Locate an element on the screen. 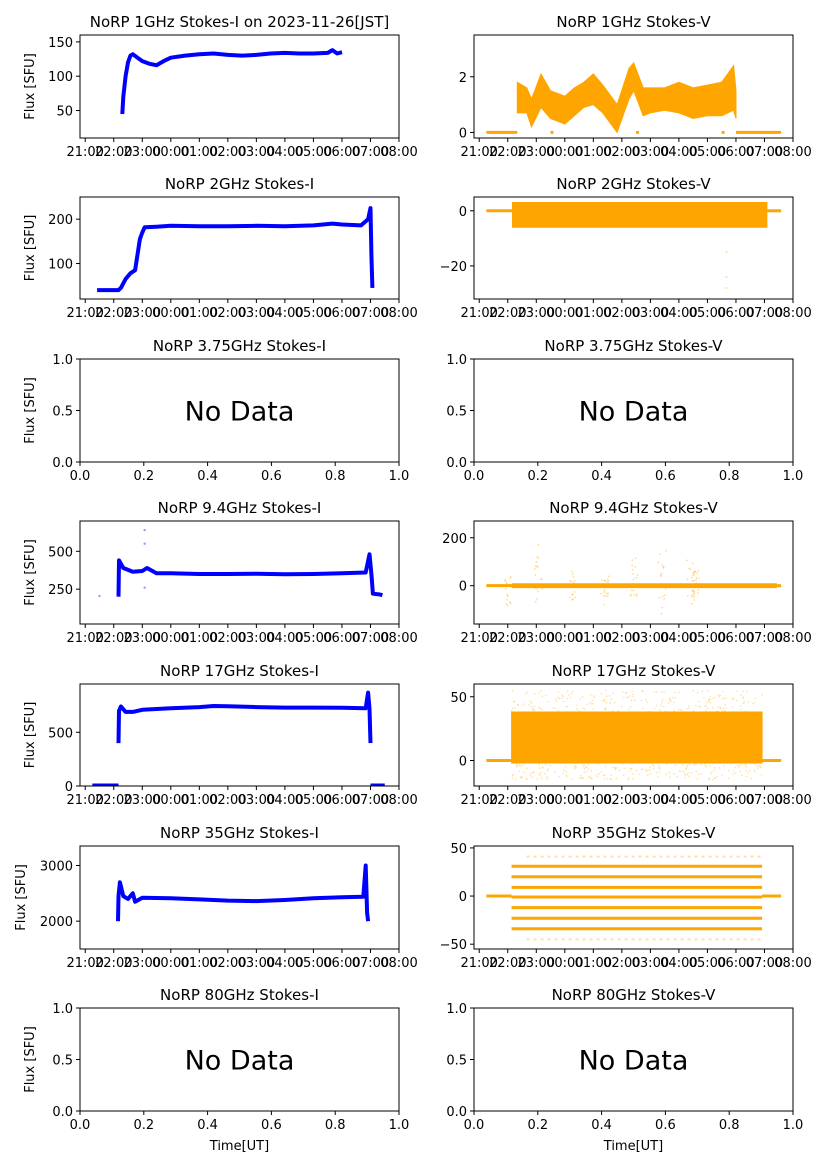  x-tick-label: 06:00 is located at coordinates (735, 638).